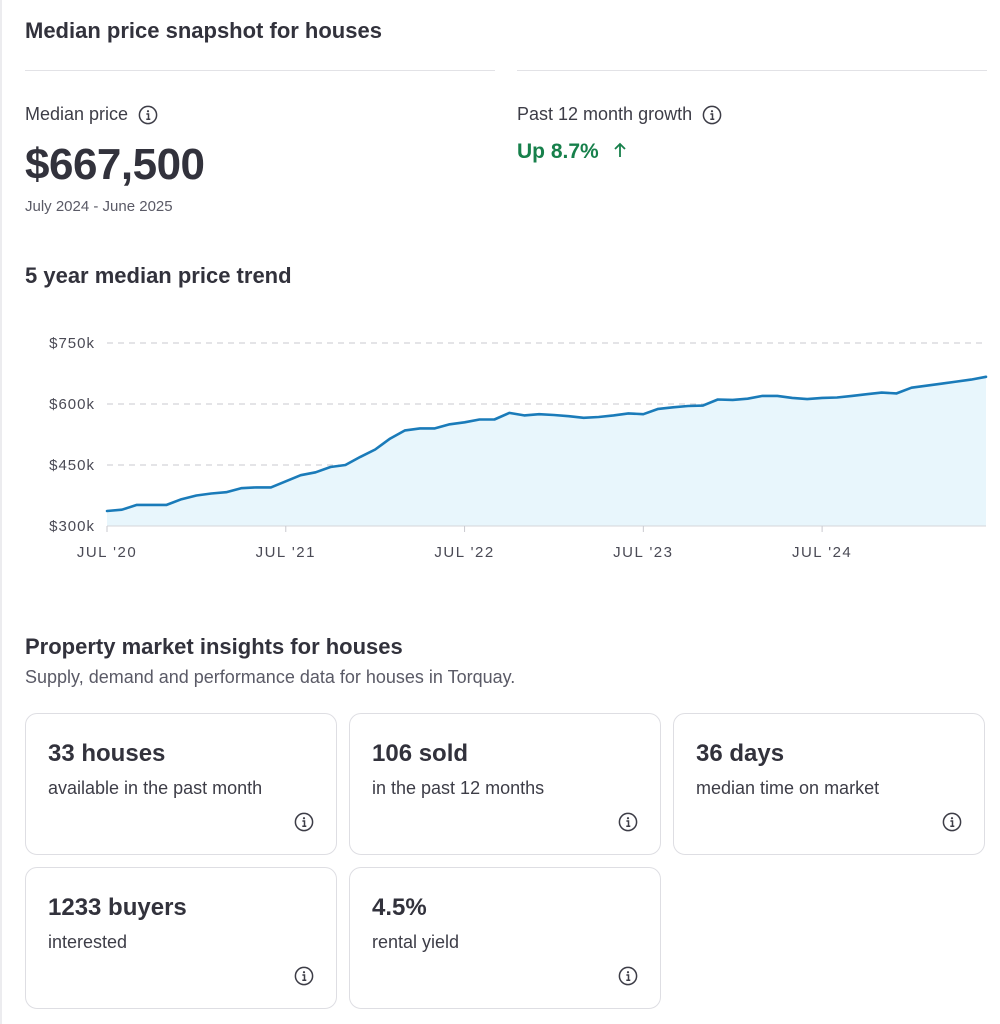  I want to click on divider-left, so click(260, 70).